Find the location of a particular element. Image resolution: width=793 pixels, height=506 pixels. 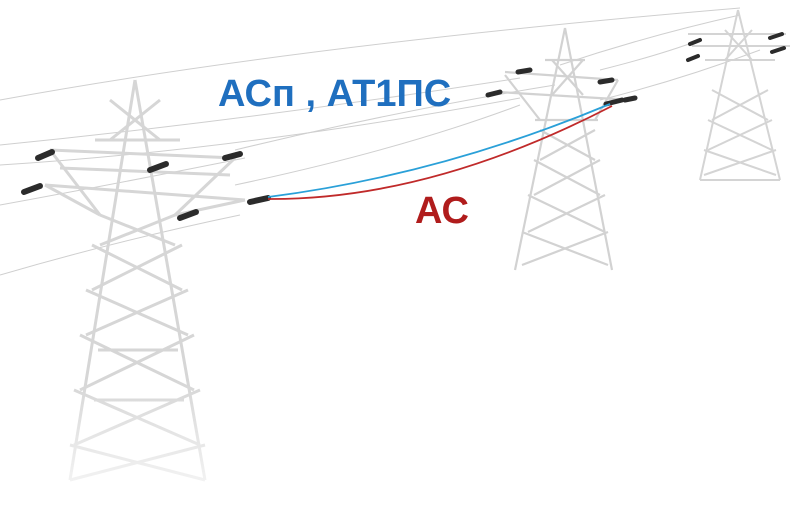

tower-near-insulators is located at coordinates (146, 185).